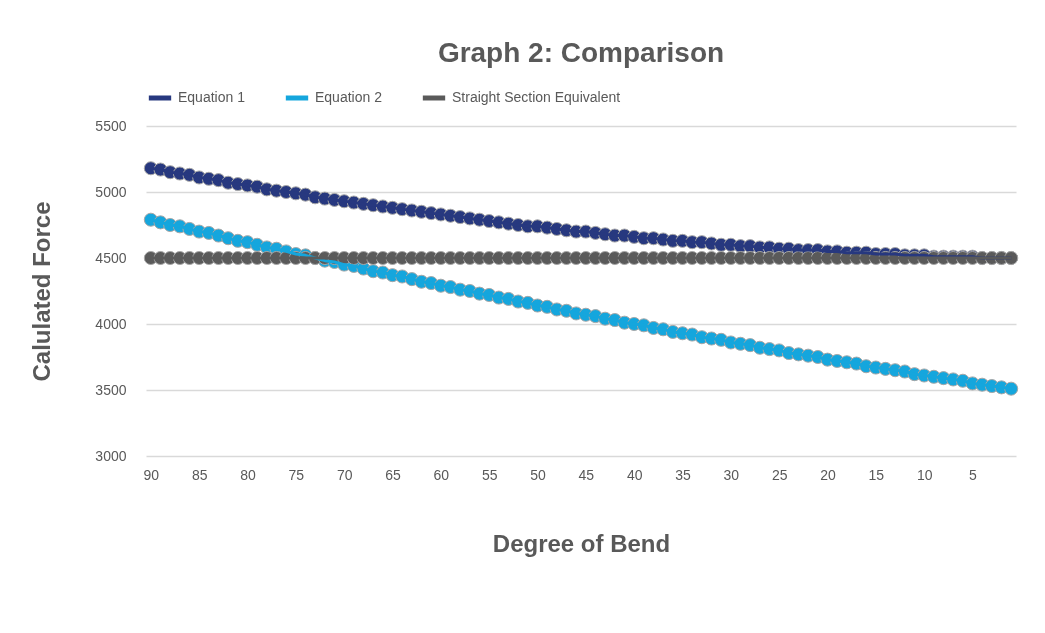 The width and height of the screenshot is (1045, 633). I want to click on x-tick-label: 80, so click(248, 474).